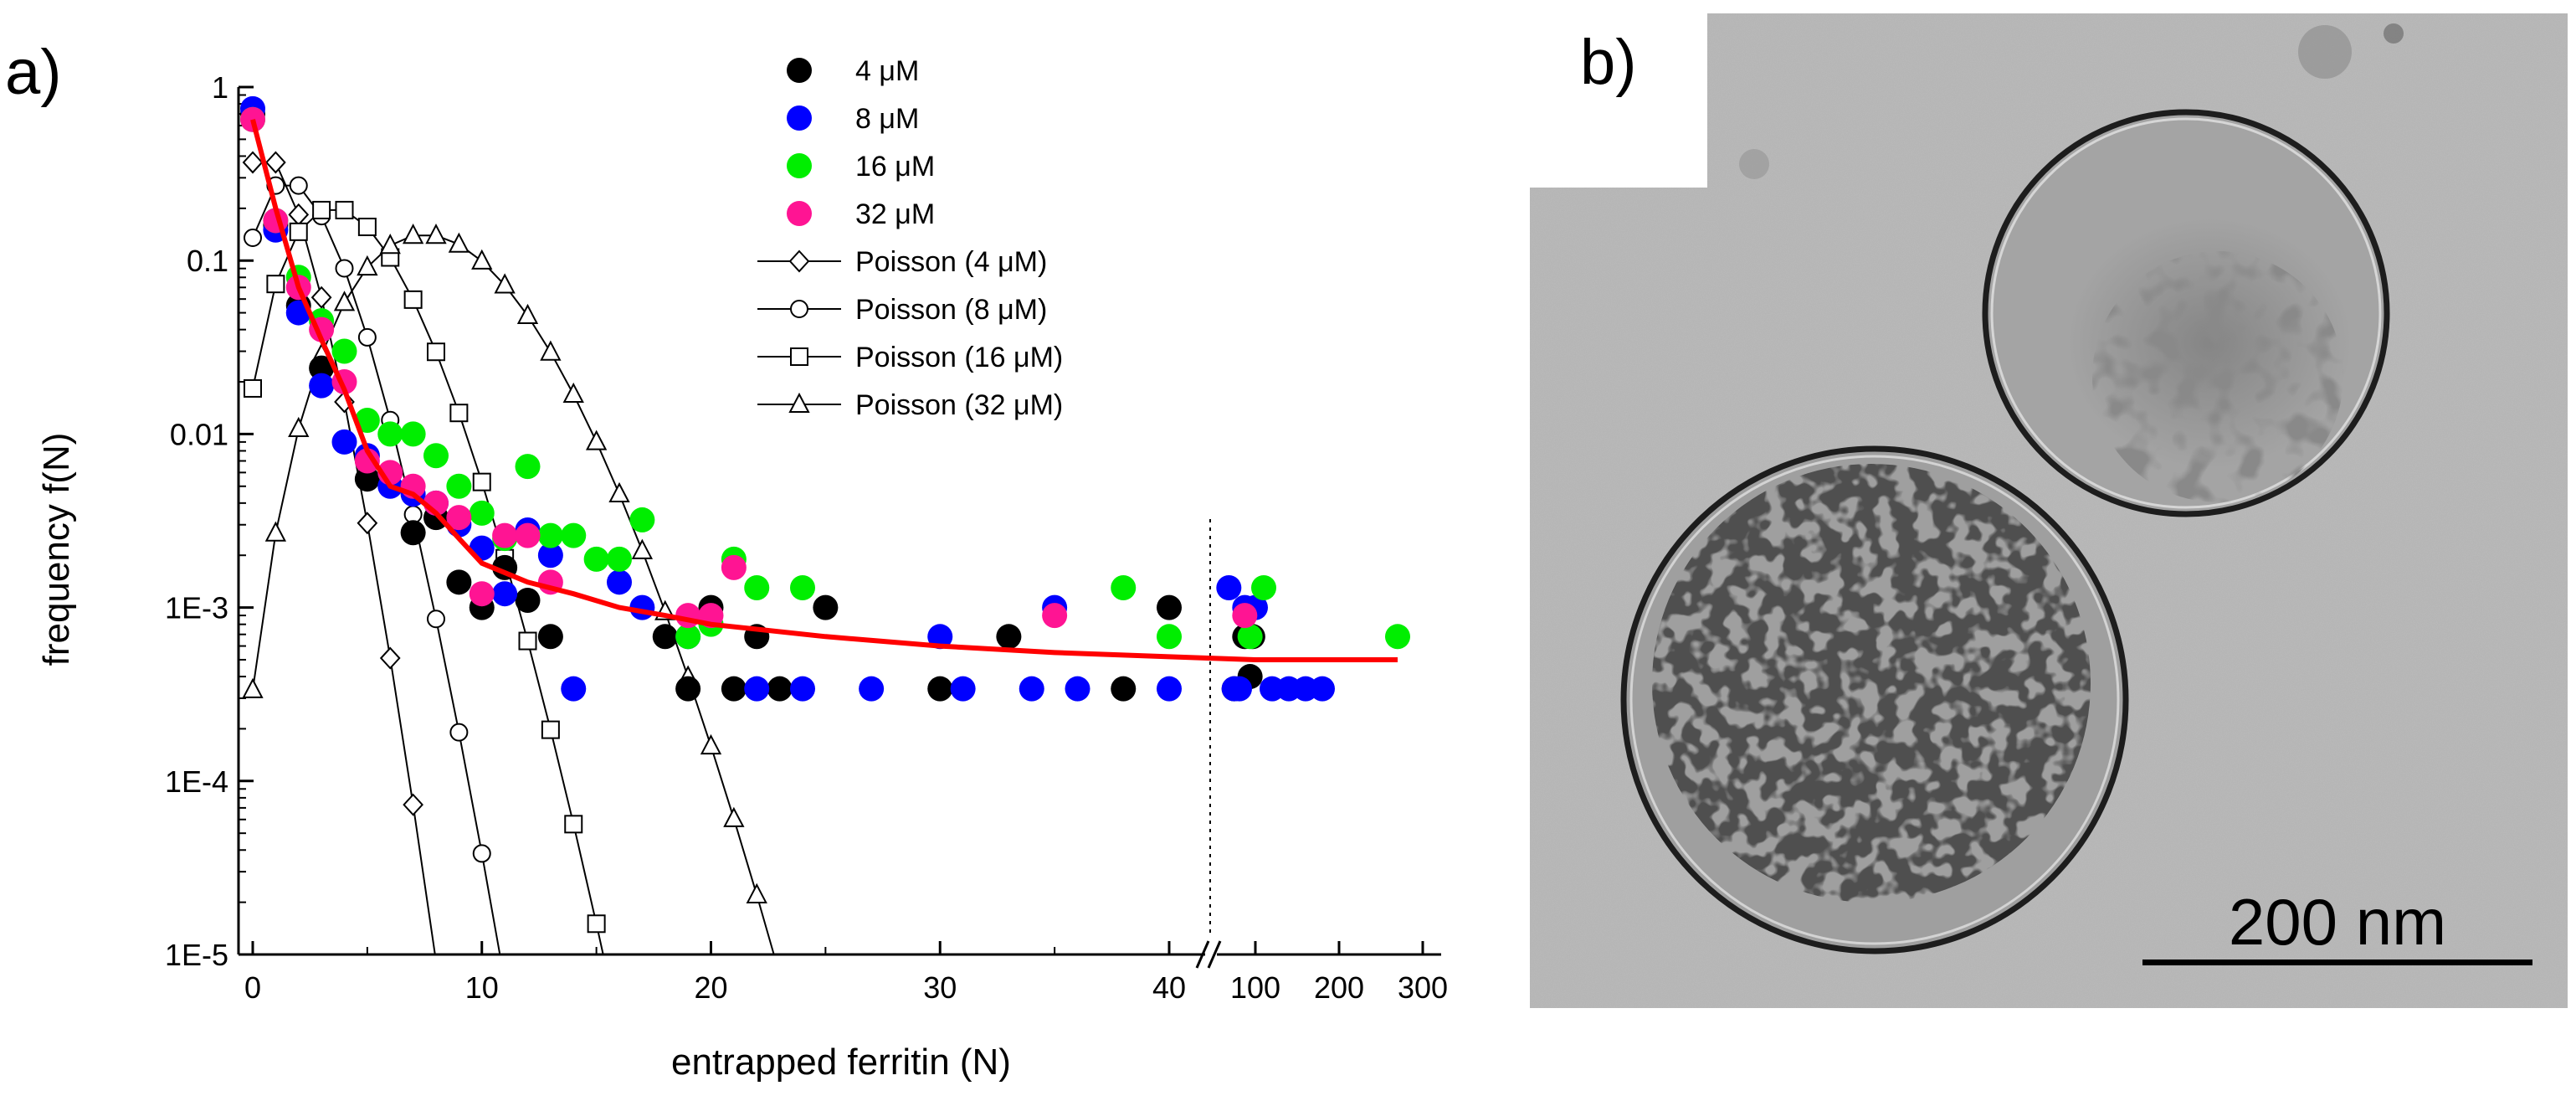 This screenshot has height=1101, width=2576. Describe the element at coordinates (710, 987) in the screenshot. I see `x-tick-label: 20` at that location.